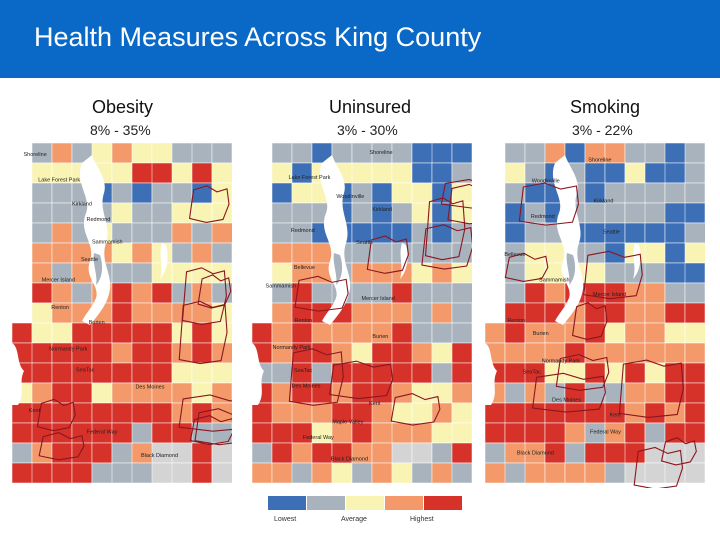 The height and width of the screenshot is (540, 720). What do you see at coordinates (306, 386) in the screenshot?
I see `place-label: Des Moines` at bounding box center [306, 386].